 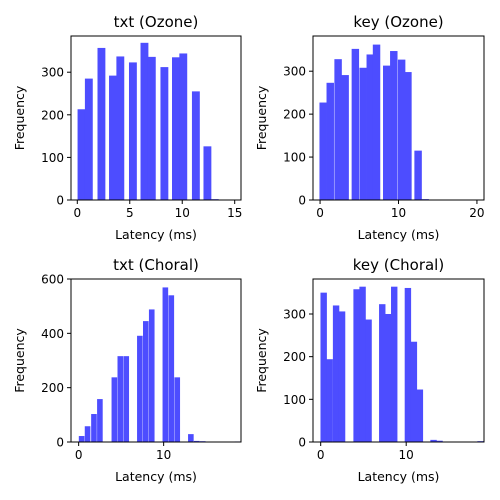 I want to click on x-tick-label: 20, so click(x=476, y=213).